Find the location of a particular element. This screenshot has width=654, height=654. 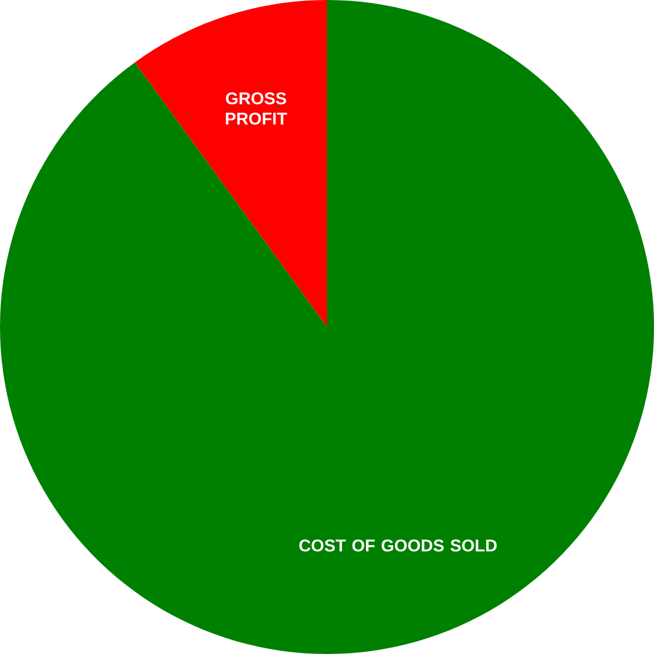

slice-label: GROSS PROFIT is located at coordinates (257, 108).